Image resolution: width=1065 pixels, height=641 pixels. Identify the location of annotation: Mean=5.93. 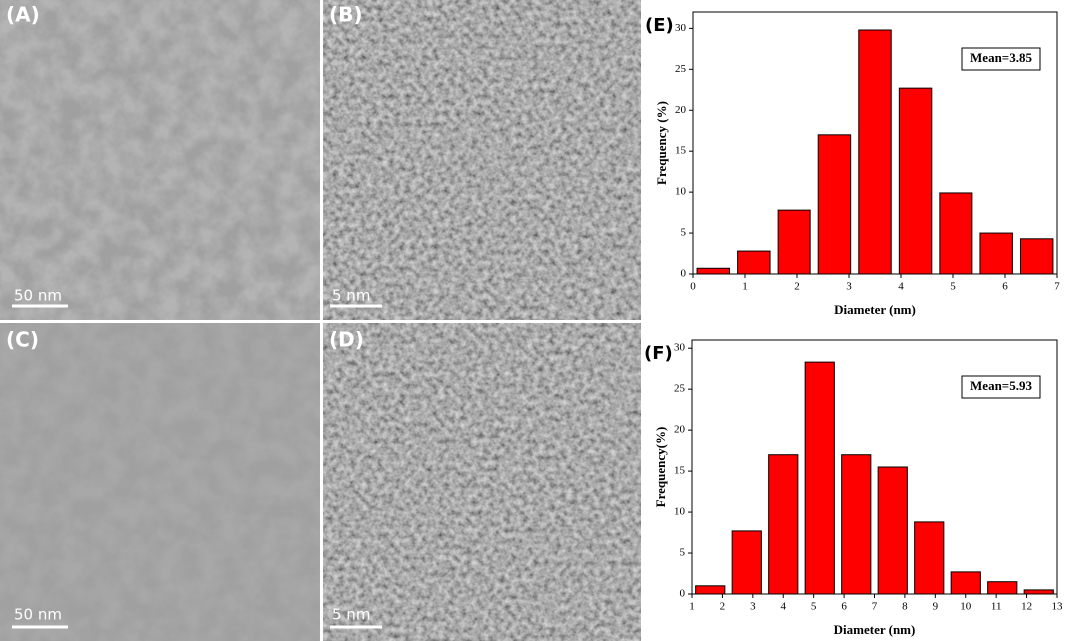
(1001, 385).